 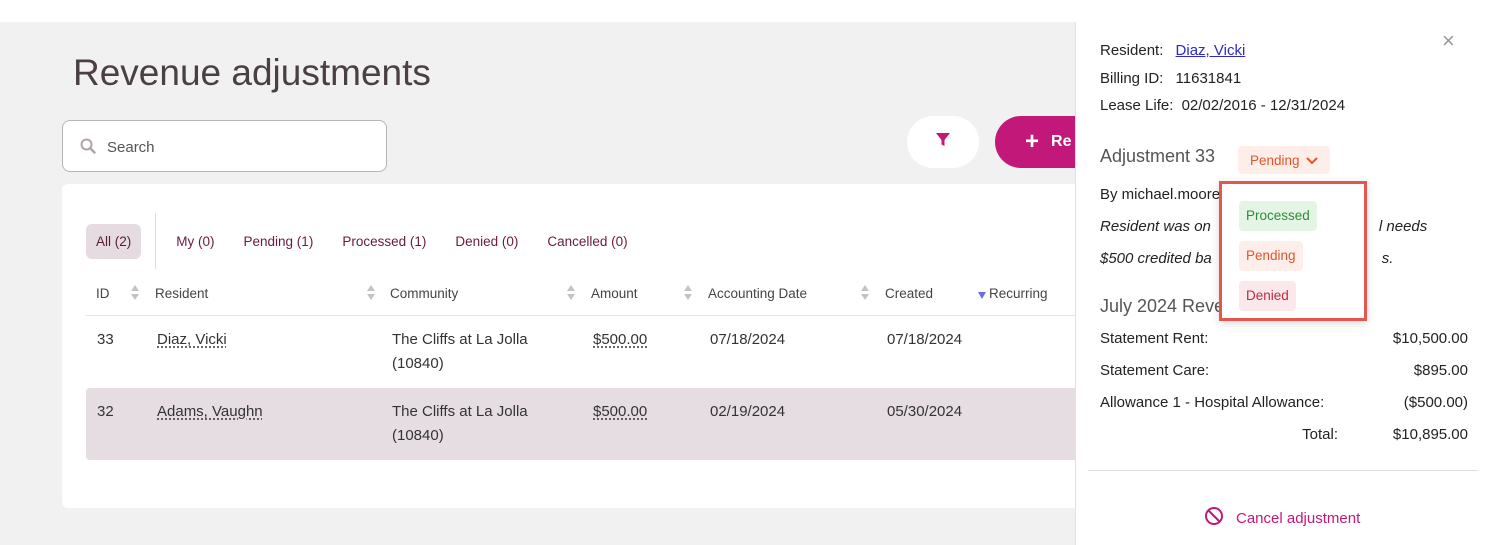 I want to click on search-icon, so click(x=88, y=148).